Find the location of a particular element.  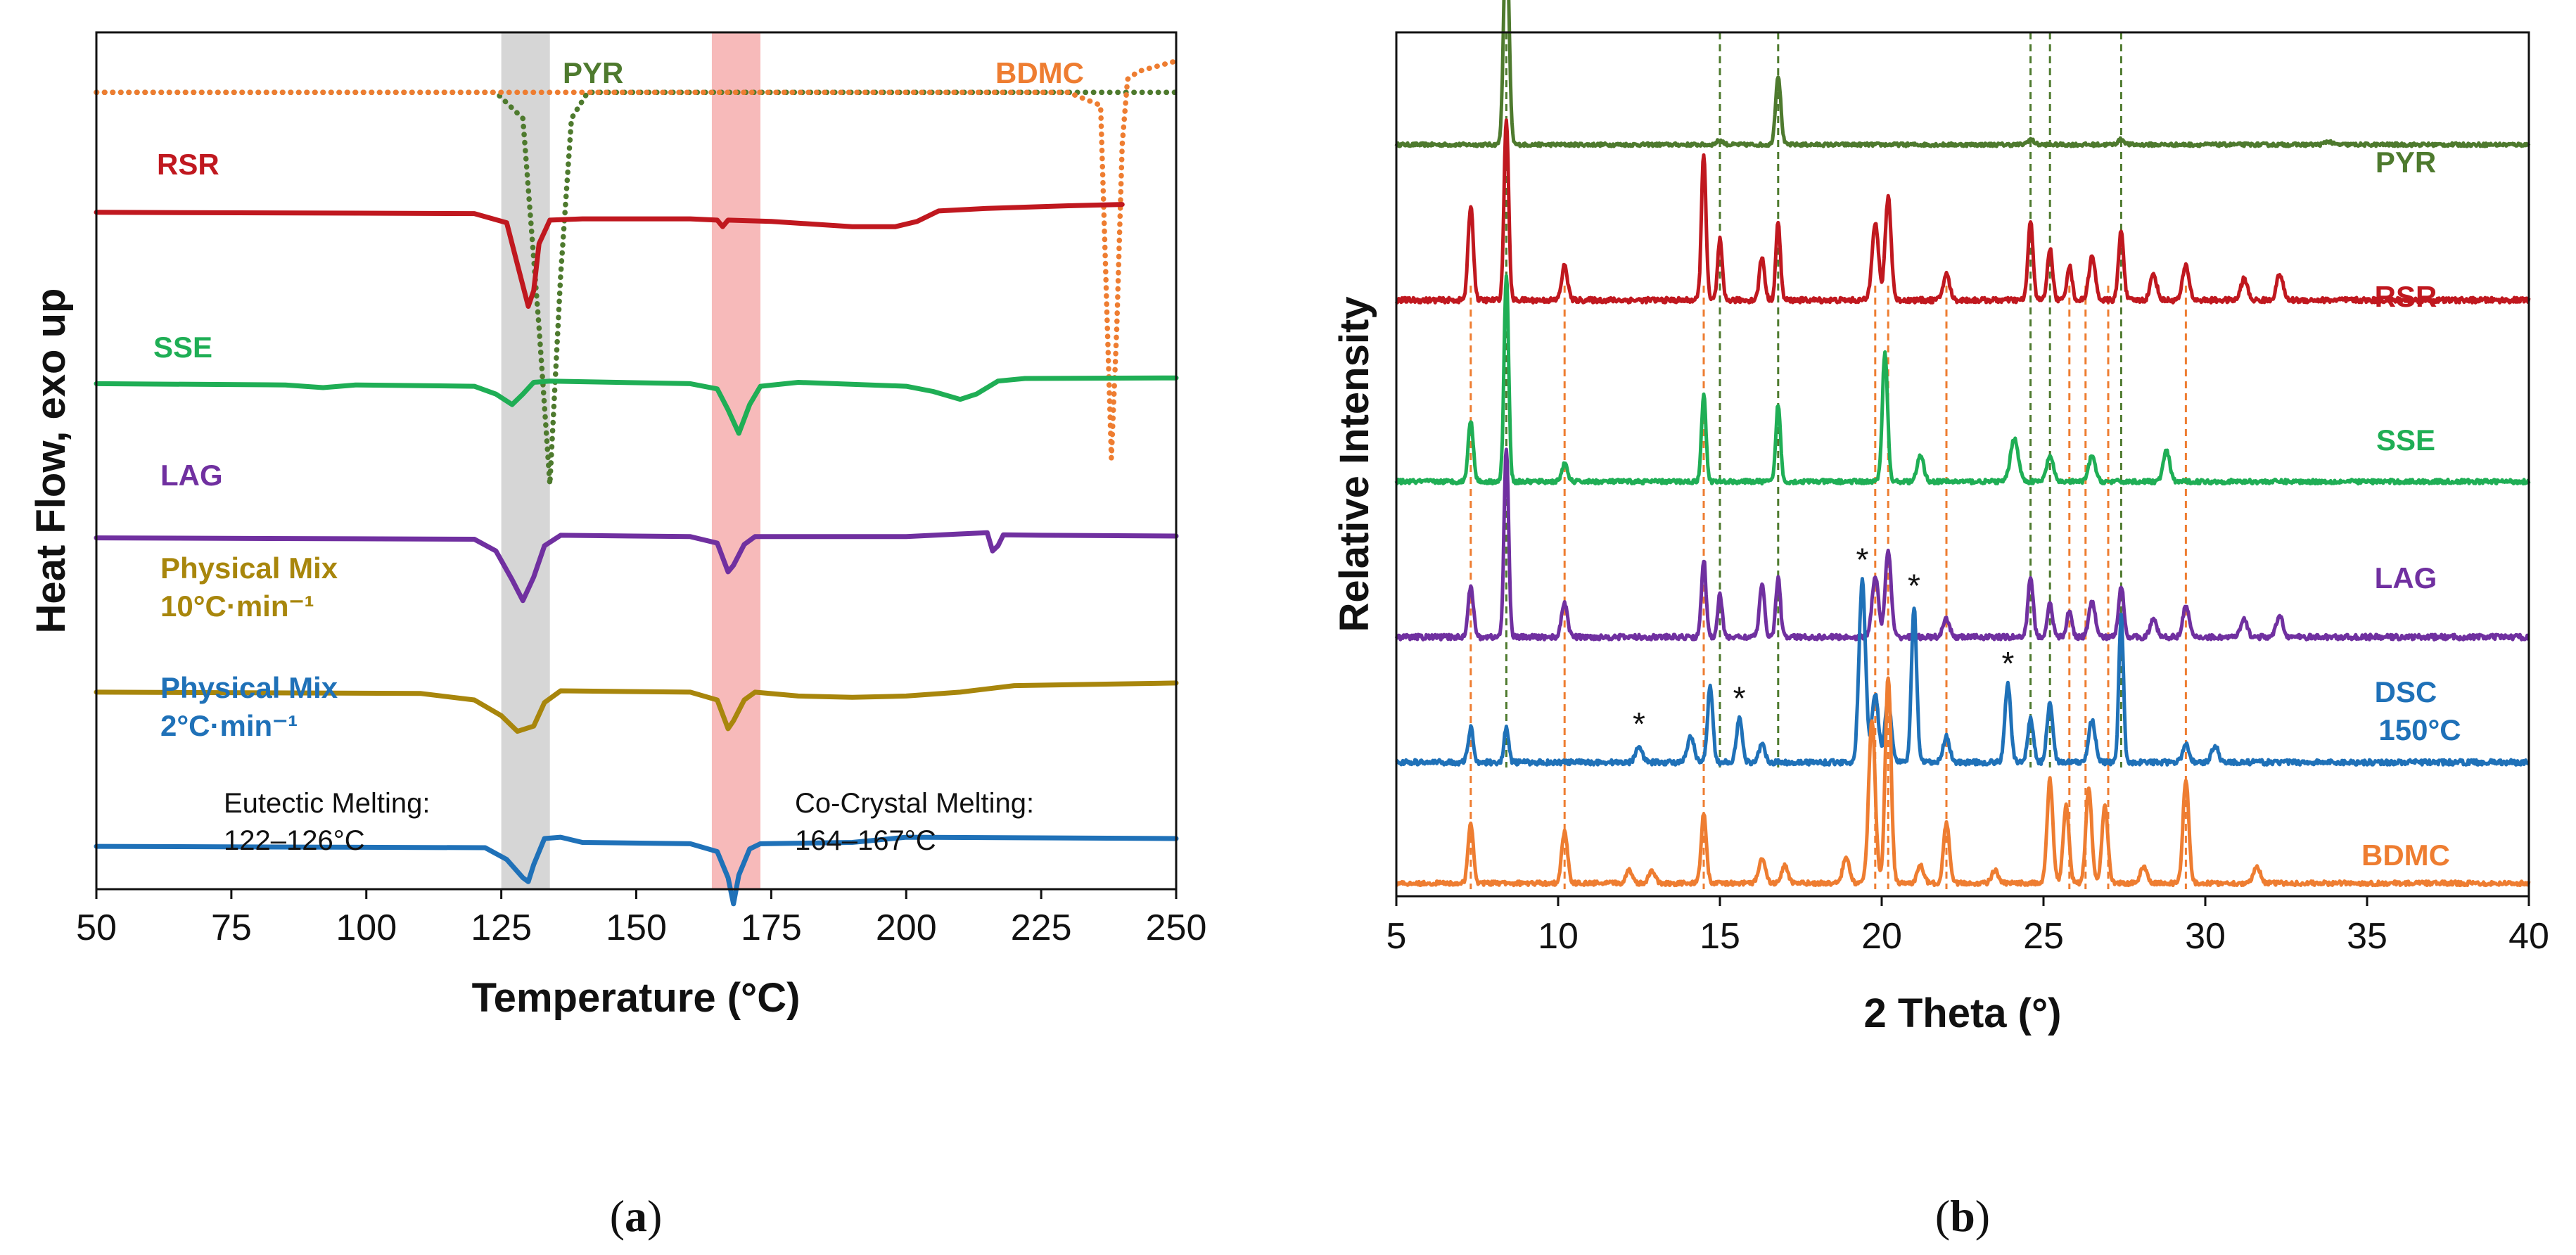

bdmc-label-a: BDMC is located at coordinates (1039, 72).